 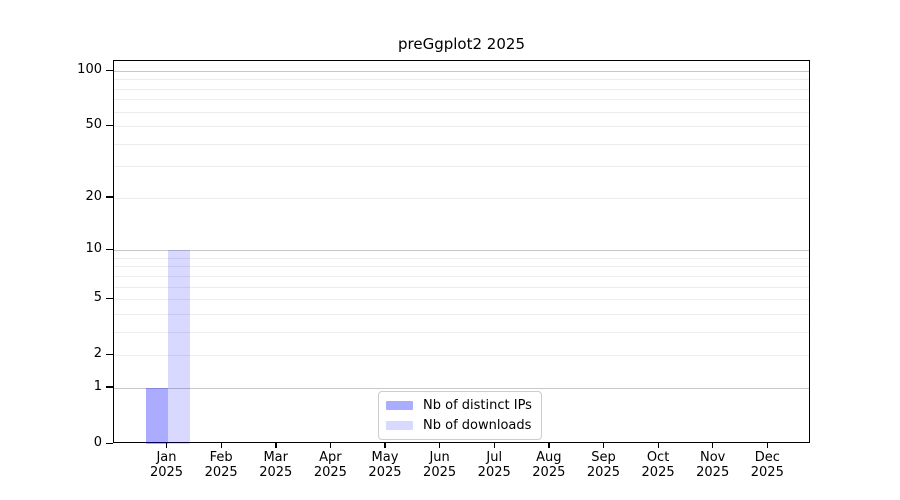 I want to click on x-tick-label: May 2025, so click(x=385, y=465).